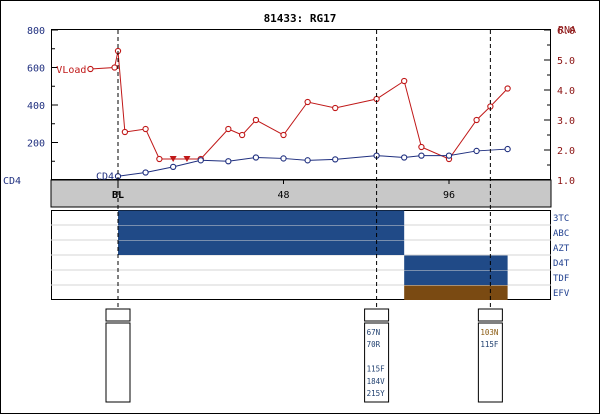 This screenshot has height=419, width=600. I want to click on right-tick-label: 3.0, so click(566, 121).